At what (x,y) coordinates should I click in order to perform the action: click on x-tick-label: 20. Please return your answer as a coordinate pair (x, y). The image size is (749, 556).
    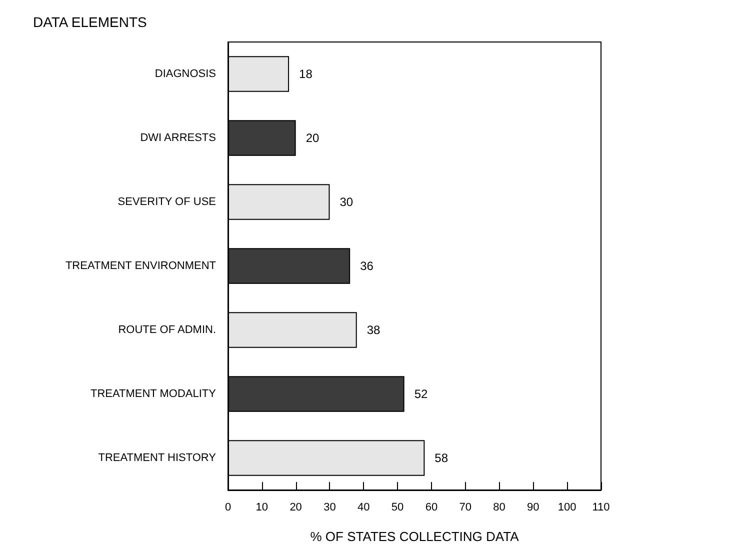
    Looking at the image, I should click on (296, 508).